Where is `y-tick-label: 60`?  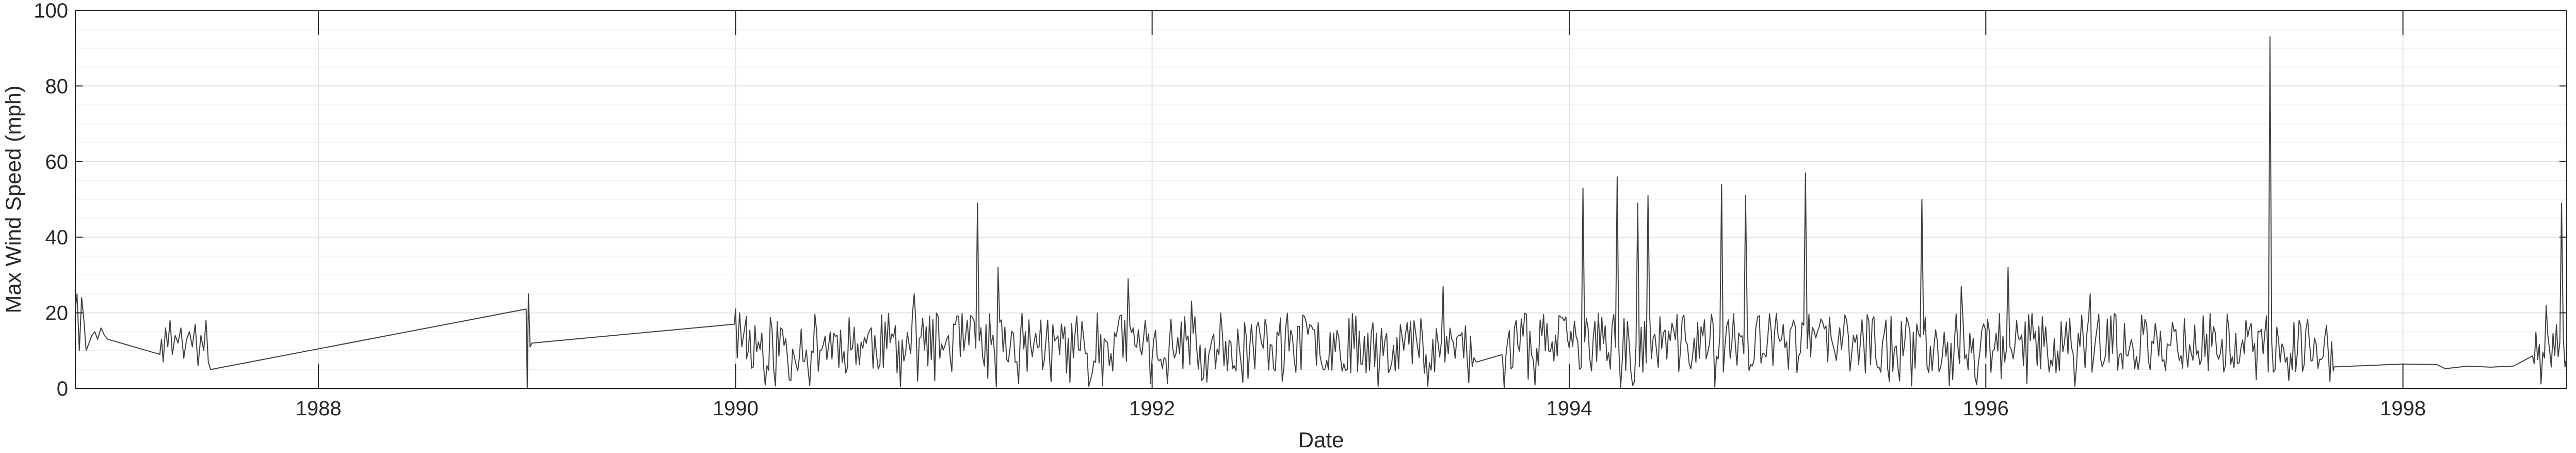 y-tick-label: 60 is located at coordinates (57, 162).